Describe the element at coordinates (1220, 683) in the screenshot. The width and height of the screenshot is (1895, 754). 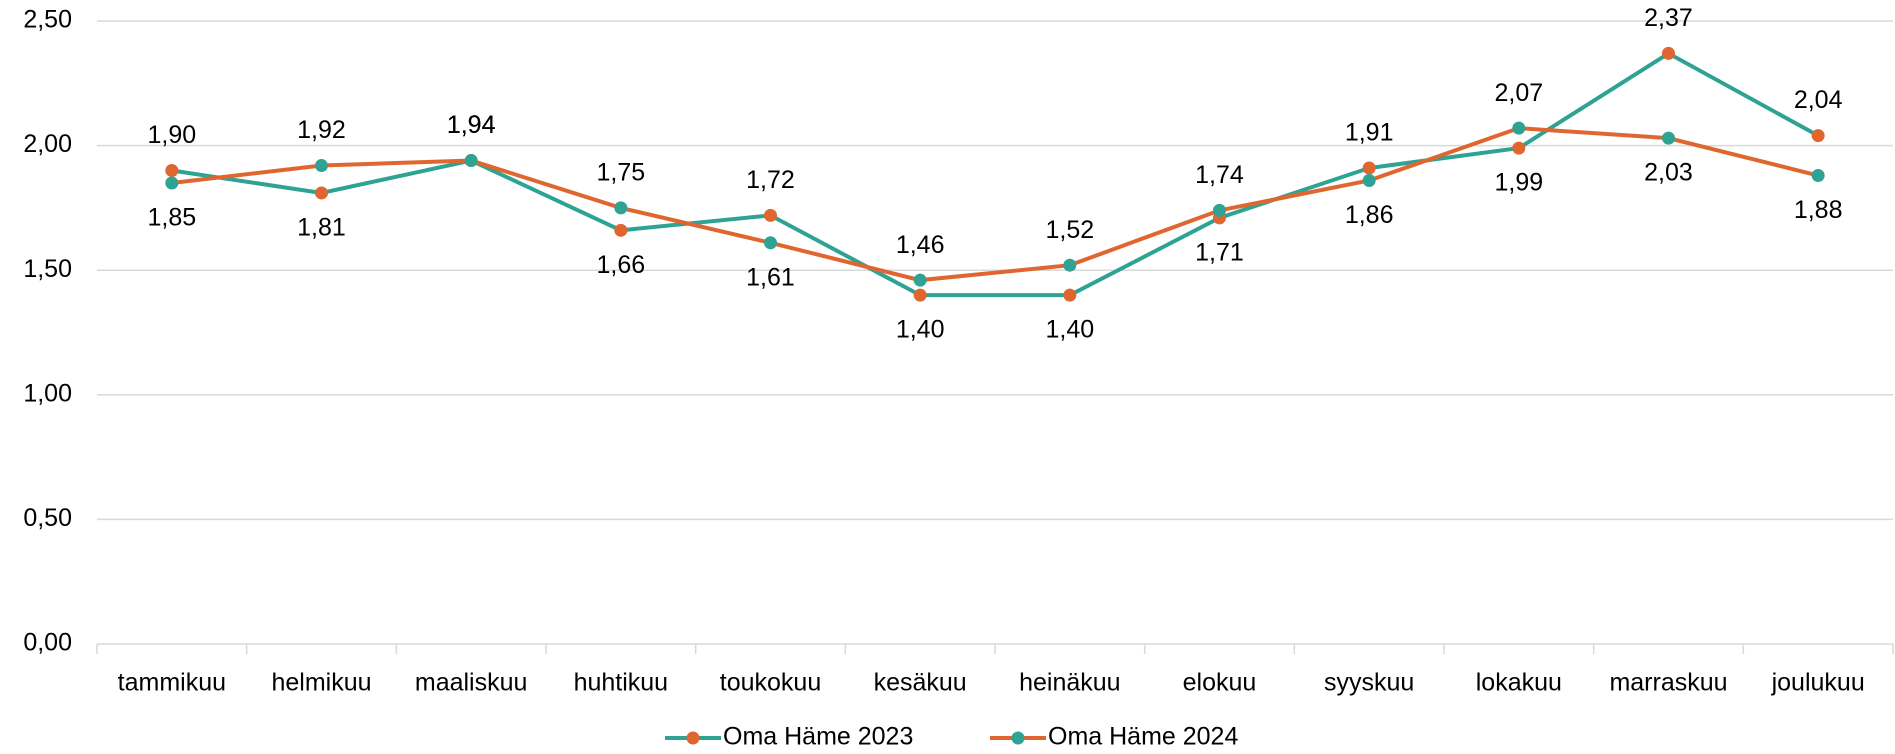
I see `x-tick-label: elokuu` at that location.